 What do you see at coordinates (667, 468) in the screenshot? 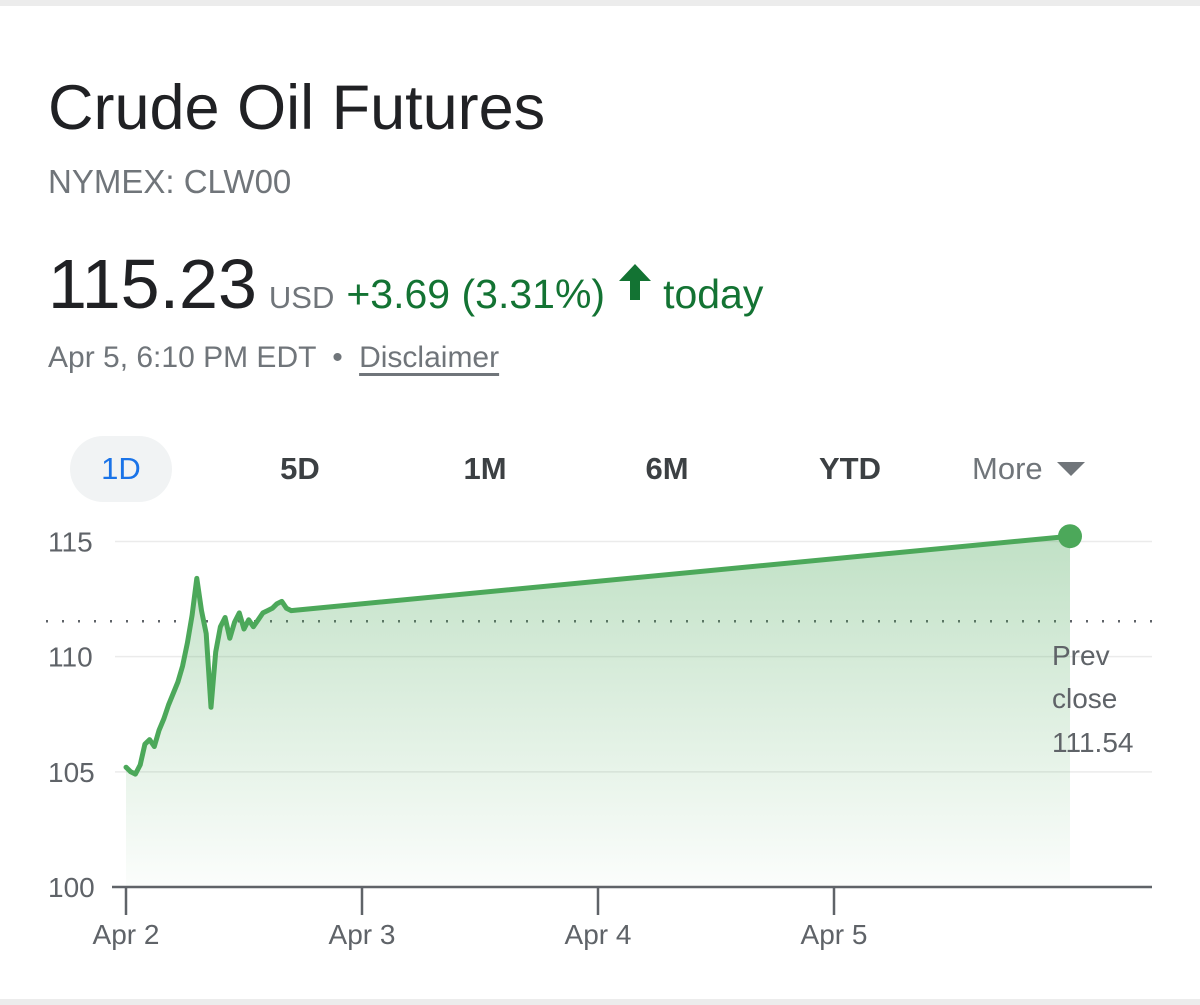
I see `tab-6m: 6M` at bounding box center [667, 468].